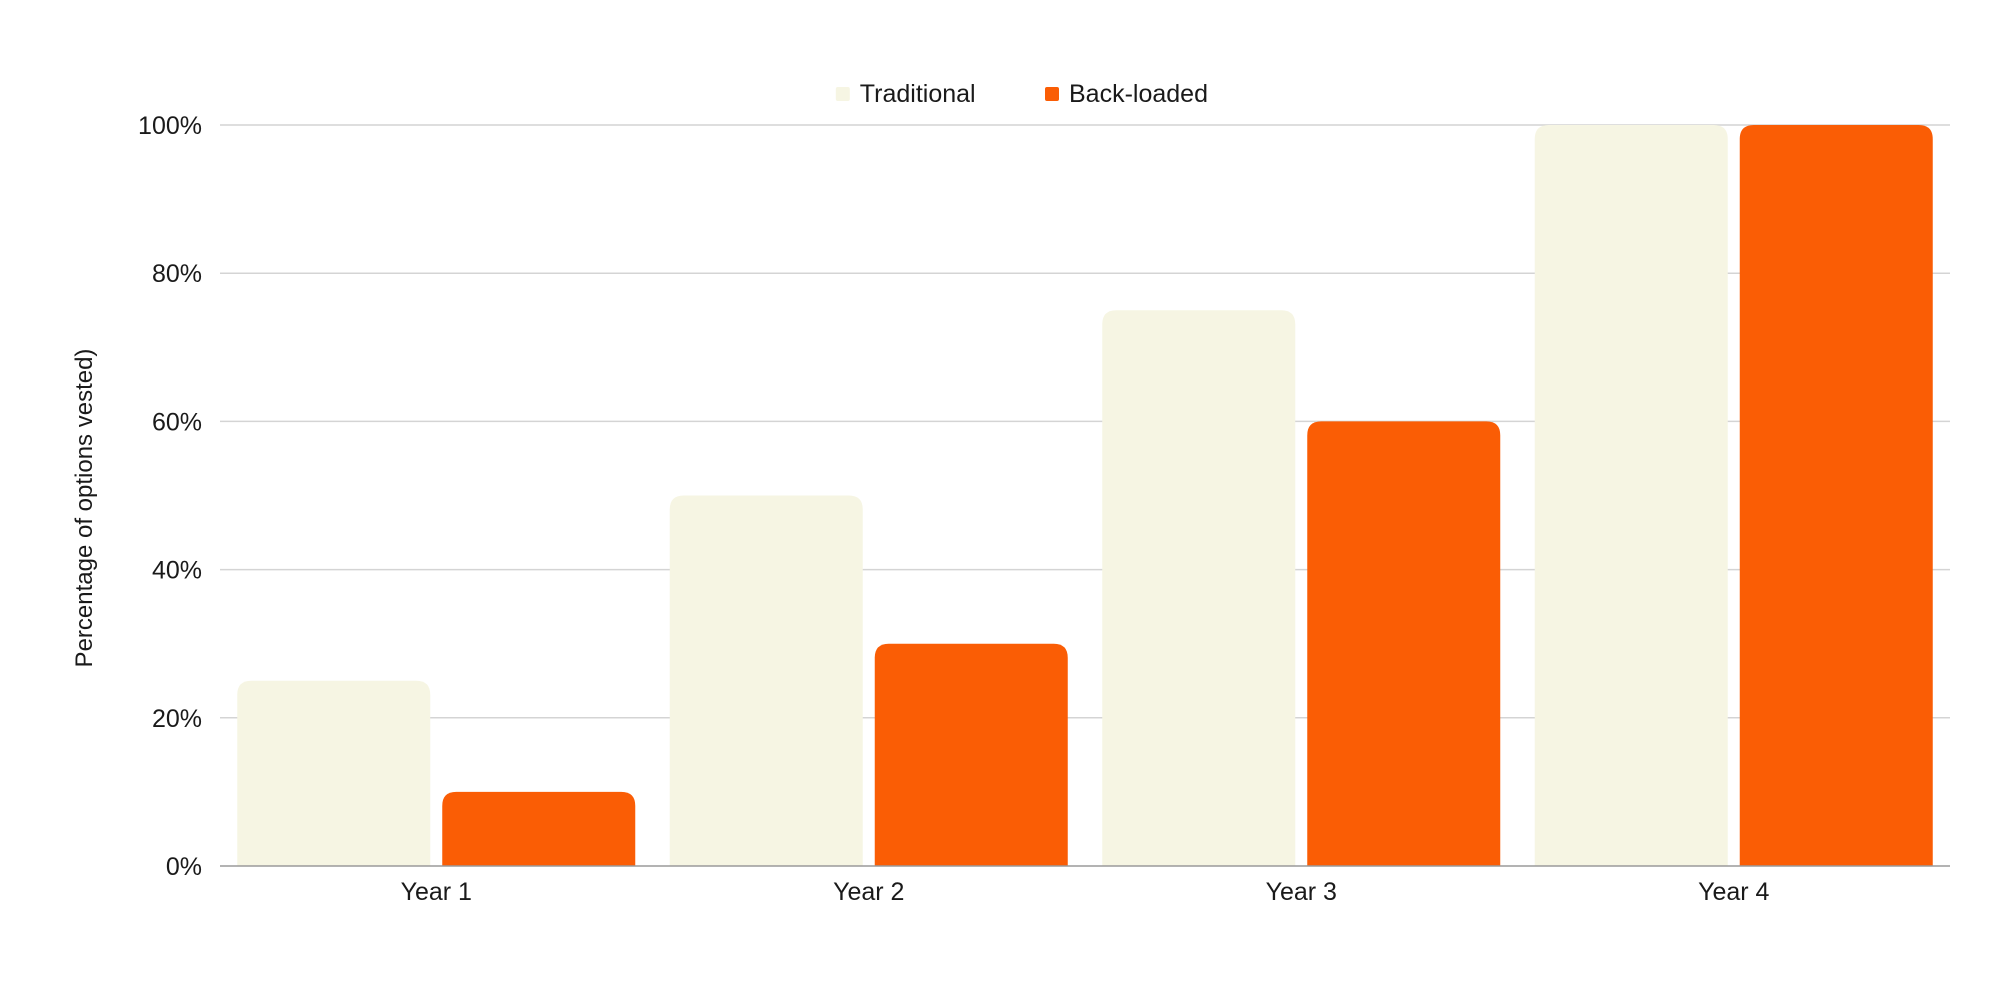 The width and height of the screenshot is (2000, 1005). Describe the element at coordinates (1138, 94) in the screenshot. I see `legend-label: Back-loaded` at that location.